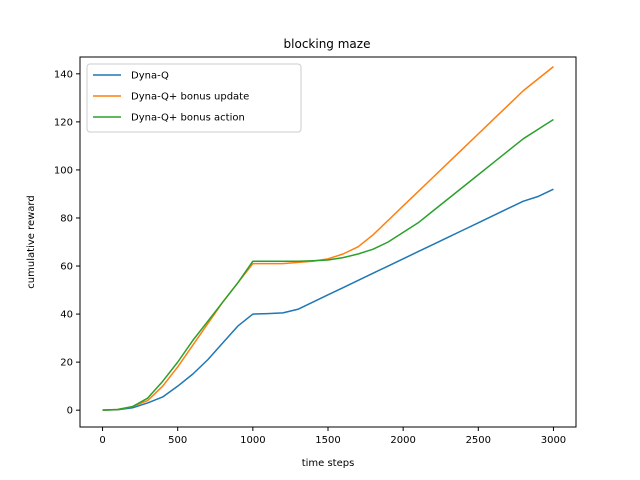  Describe the element at coordinates (66, 267) in the screenshot. I see `y-tick-label: 60` at that location.